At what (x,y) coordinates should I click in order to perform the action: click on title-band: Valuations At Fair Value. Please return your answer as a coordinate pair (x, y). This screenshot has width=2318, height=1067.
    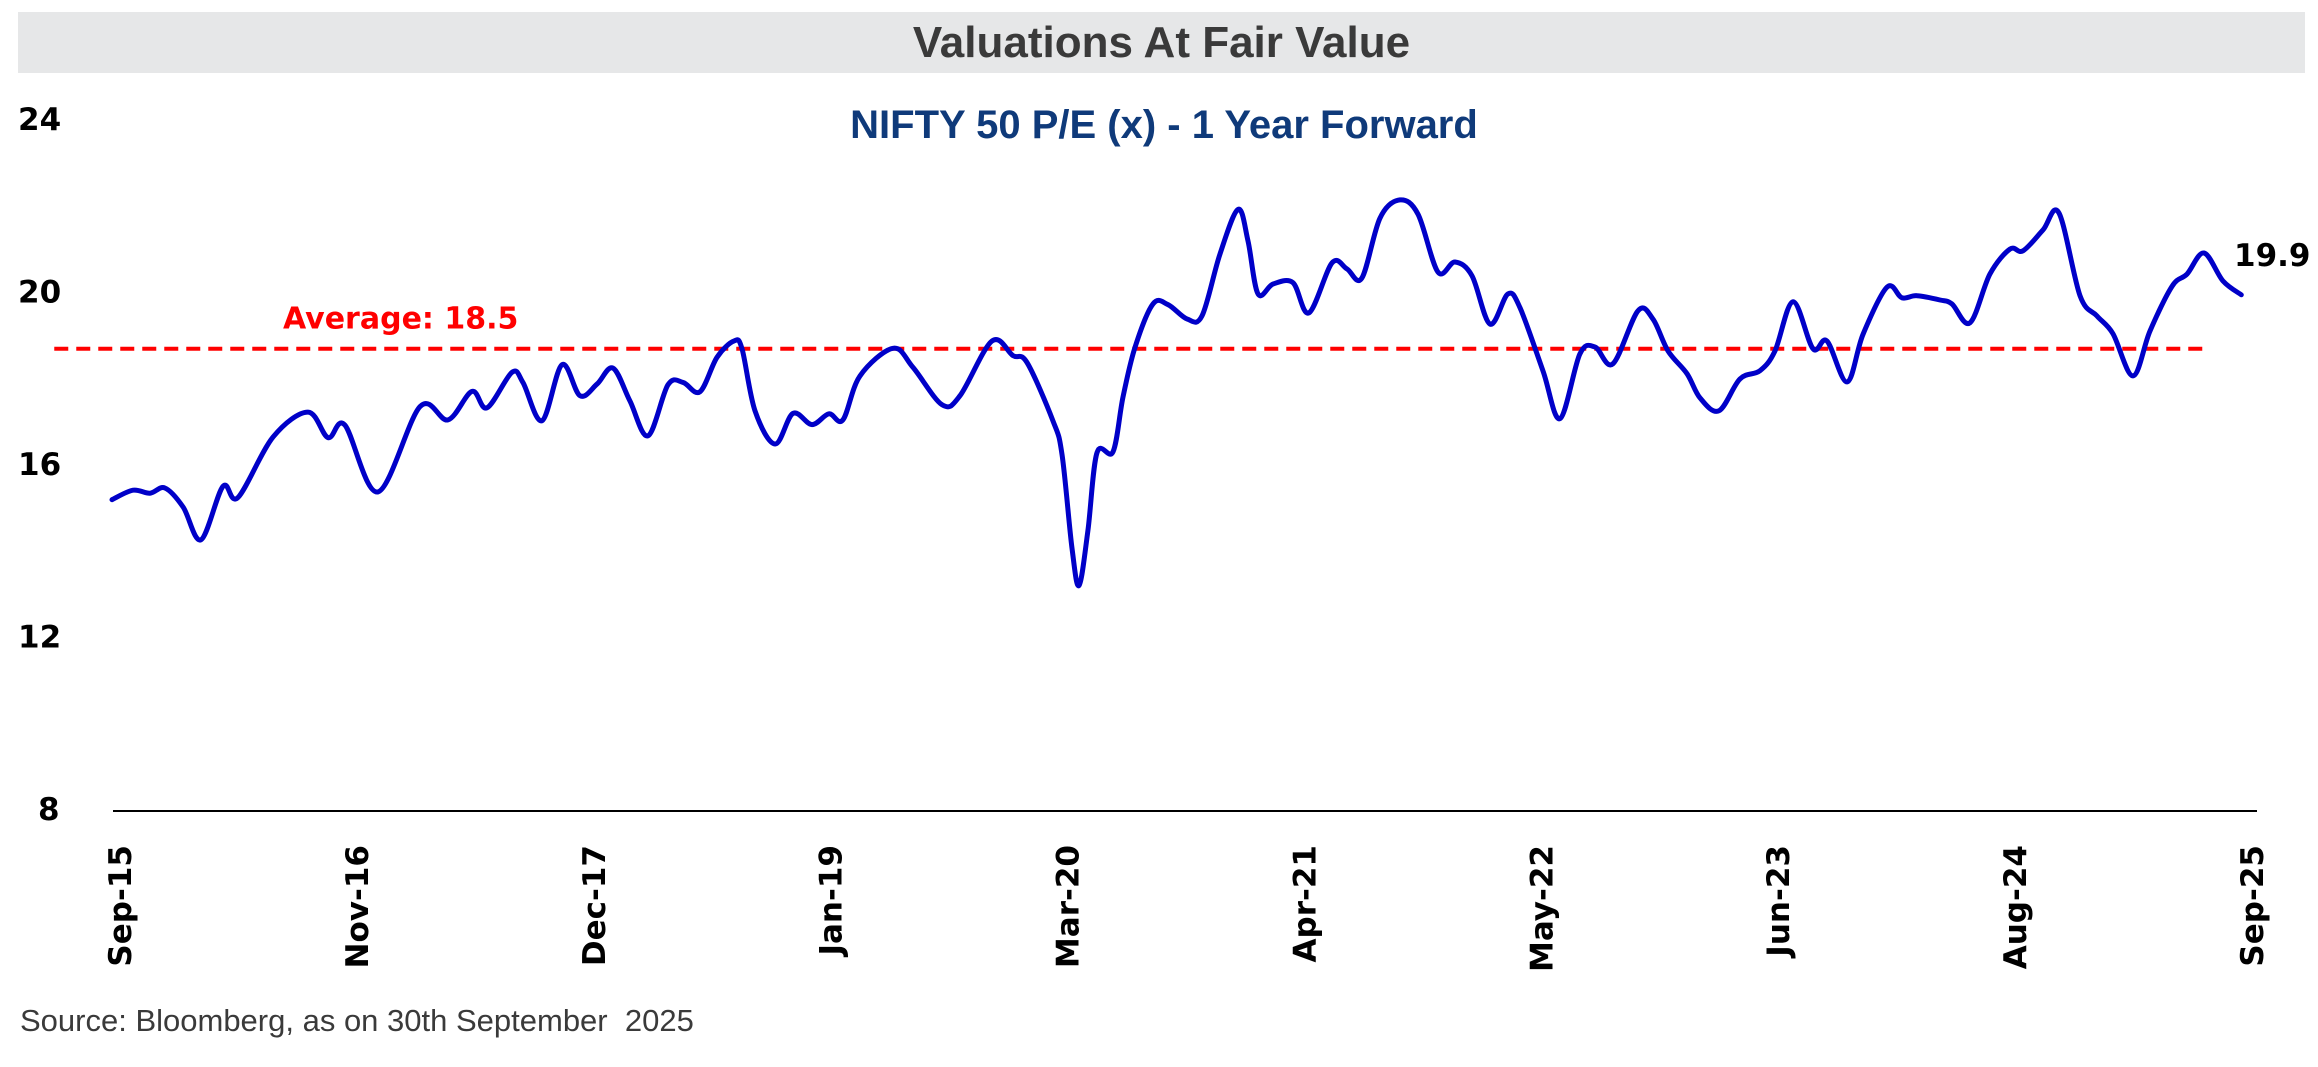
    Looking at the image, I should click on (1161, 42).